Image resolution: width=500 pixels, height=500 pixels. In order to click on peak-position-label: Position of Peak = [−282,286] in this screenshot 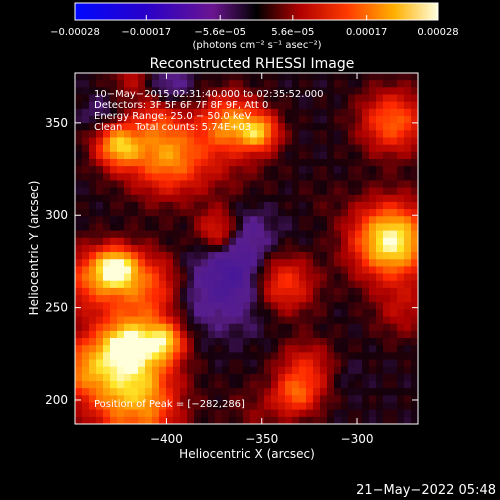, I will do `click(169, 404)`.